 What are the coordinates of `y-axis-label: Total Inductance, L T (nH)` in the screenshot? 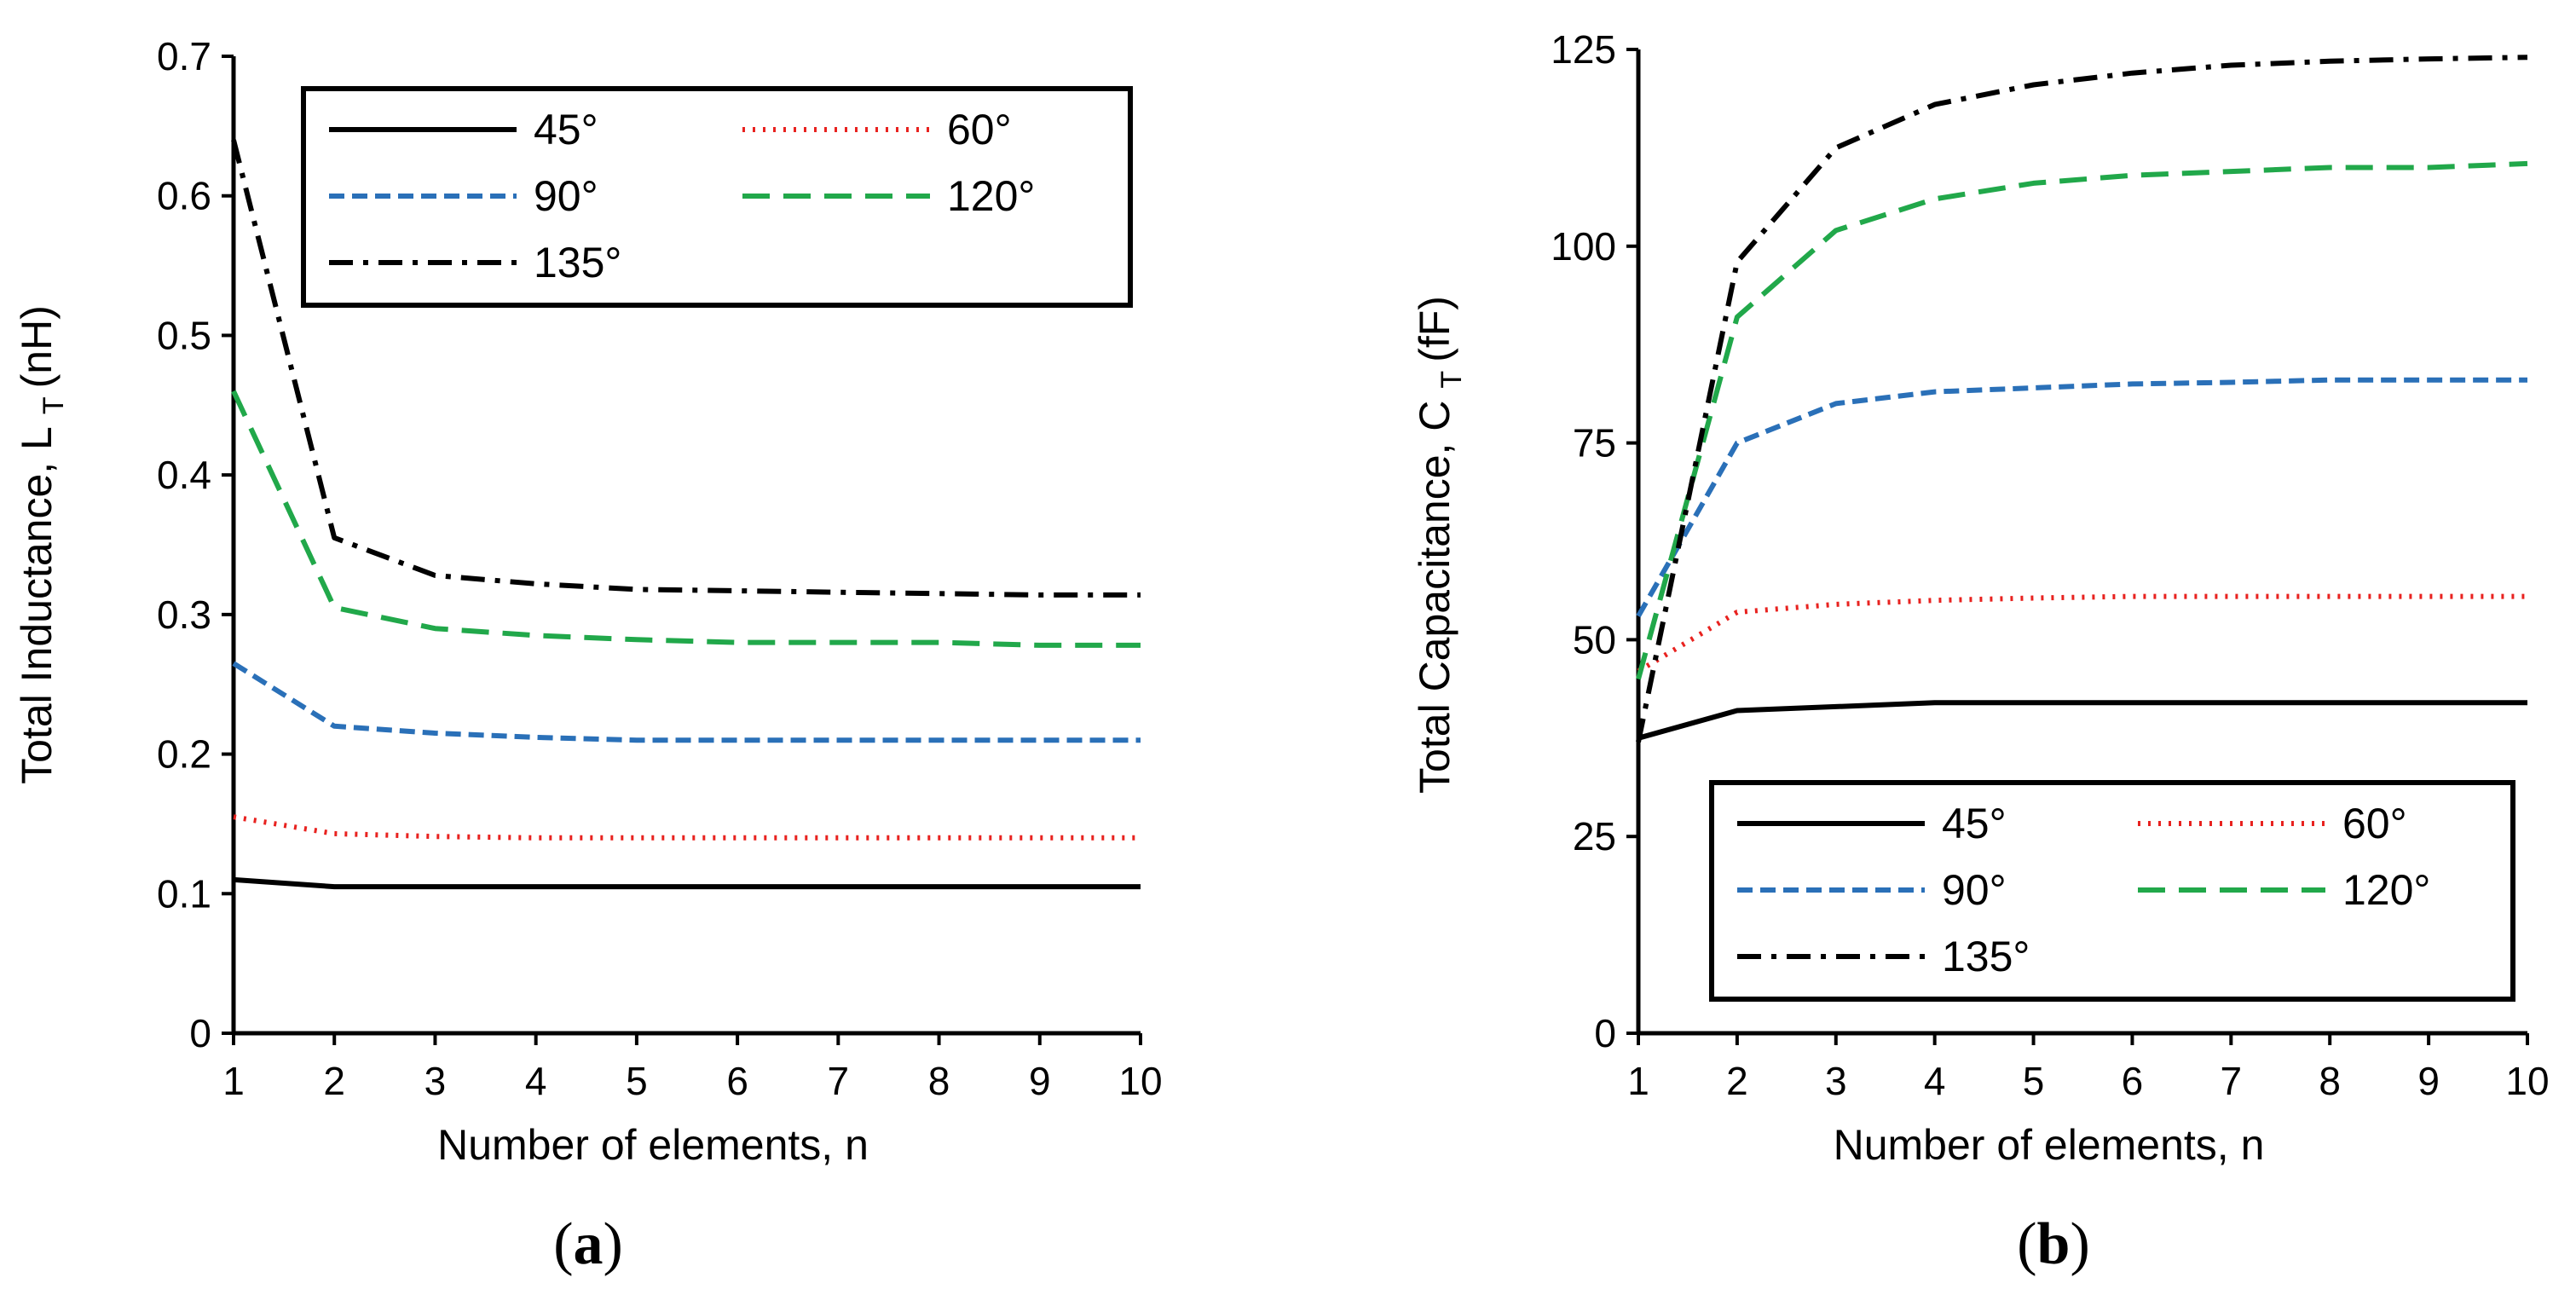 It's located at (41, 544).